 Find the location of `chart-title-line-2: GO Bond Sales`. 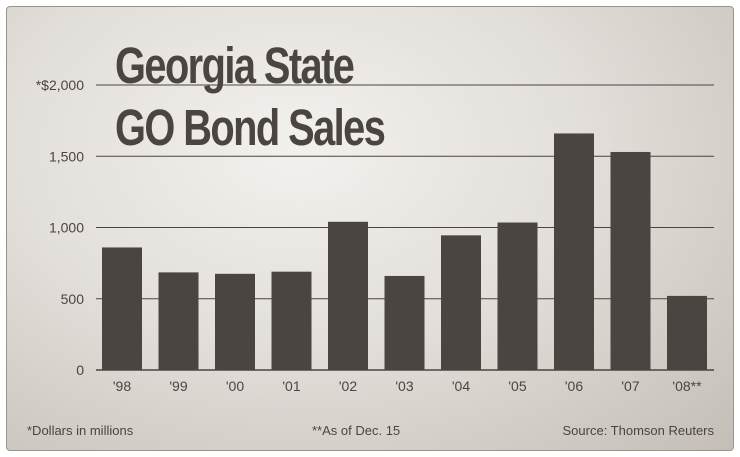

chart-title-line-2: GO Bond Sales is located at coordinates (250, 127).